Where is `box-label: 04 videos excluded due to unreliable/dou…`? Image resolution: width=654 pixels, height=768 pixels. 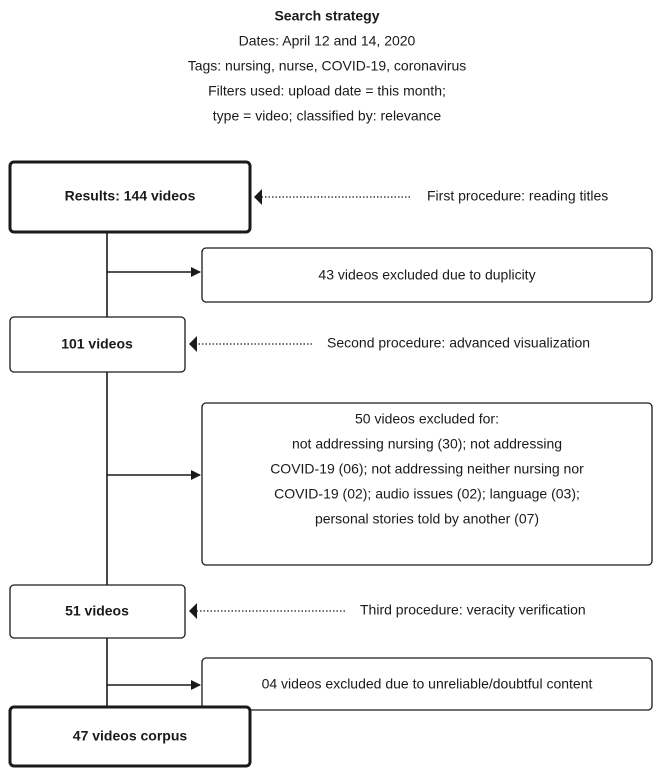
box-label: 04 videos excluded due to unreliable/dou… is located at coordinates (427, 684).